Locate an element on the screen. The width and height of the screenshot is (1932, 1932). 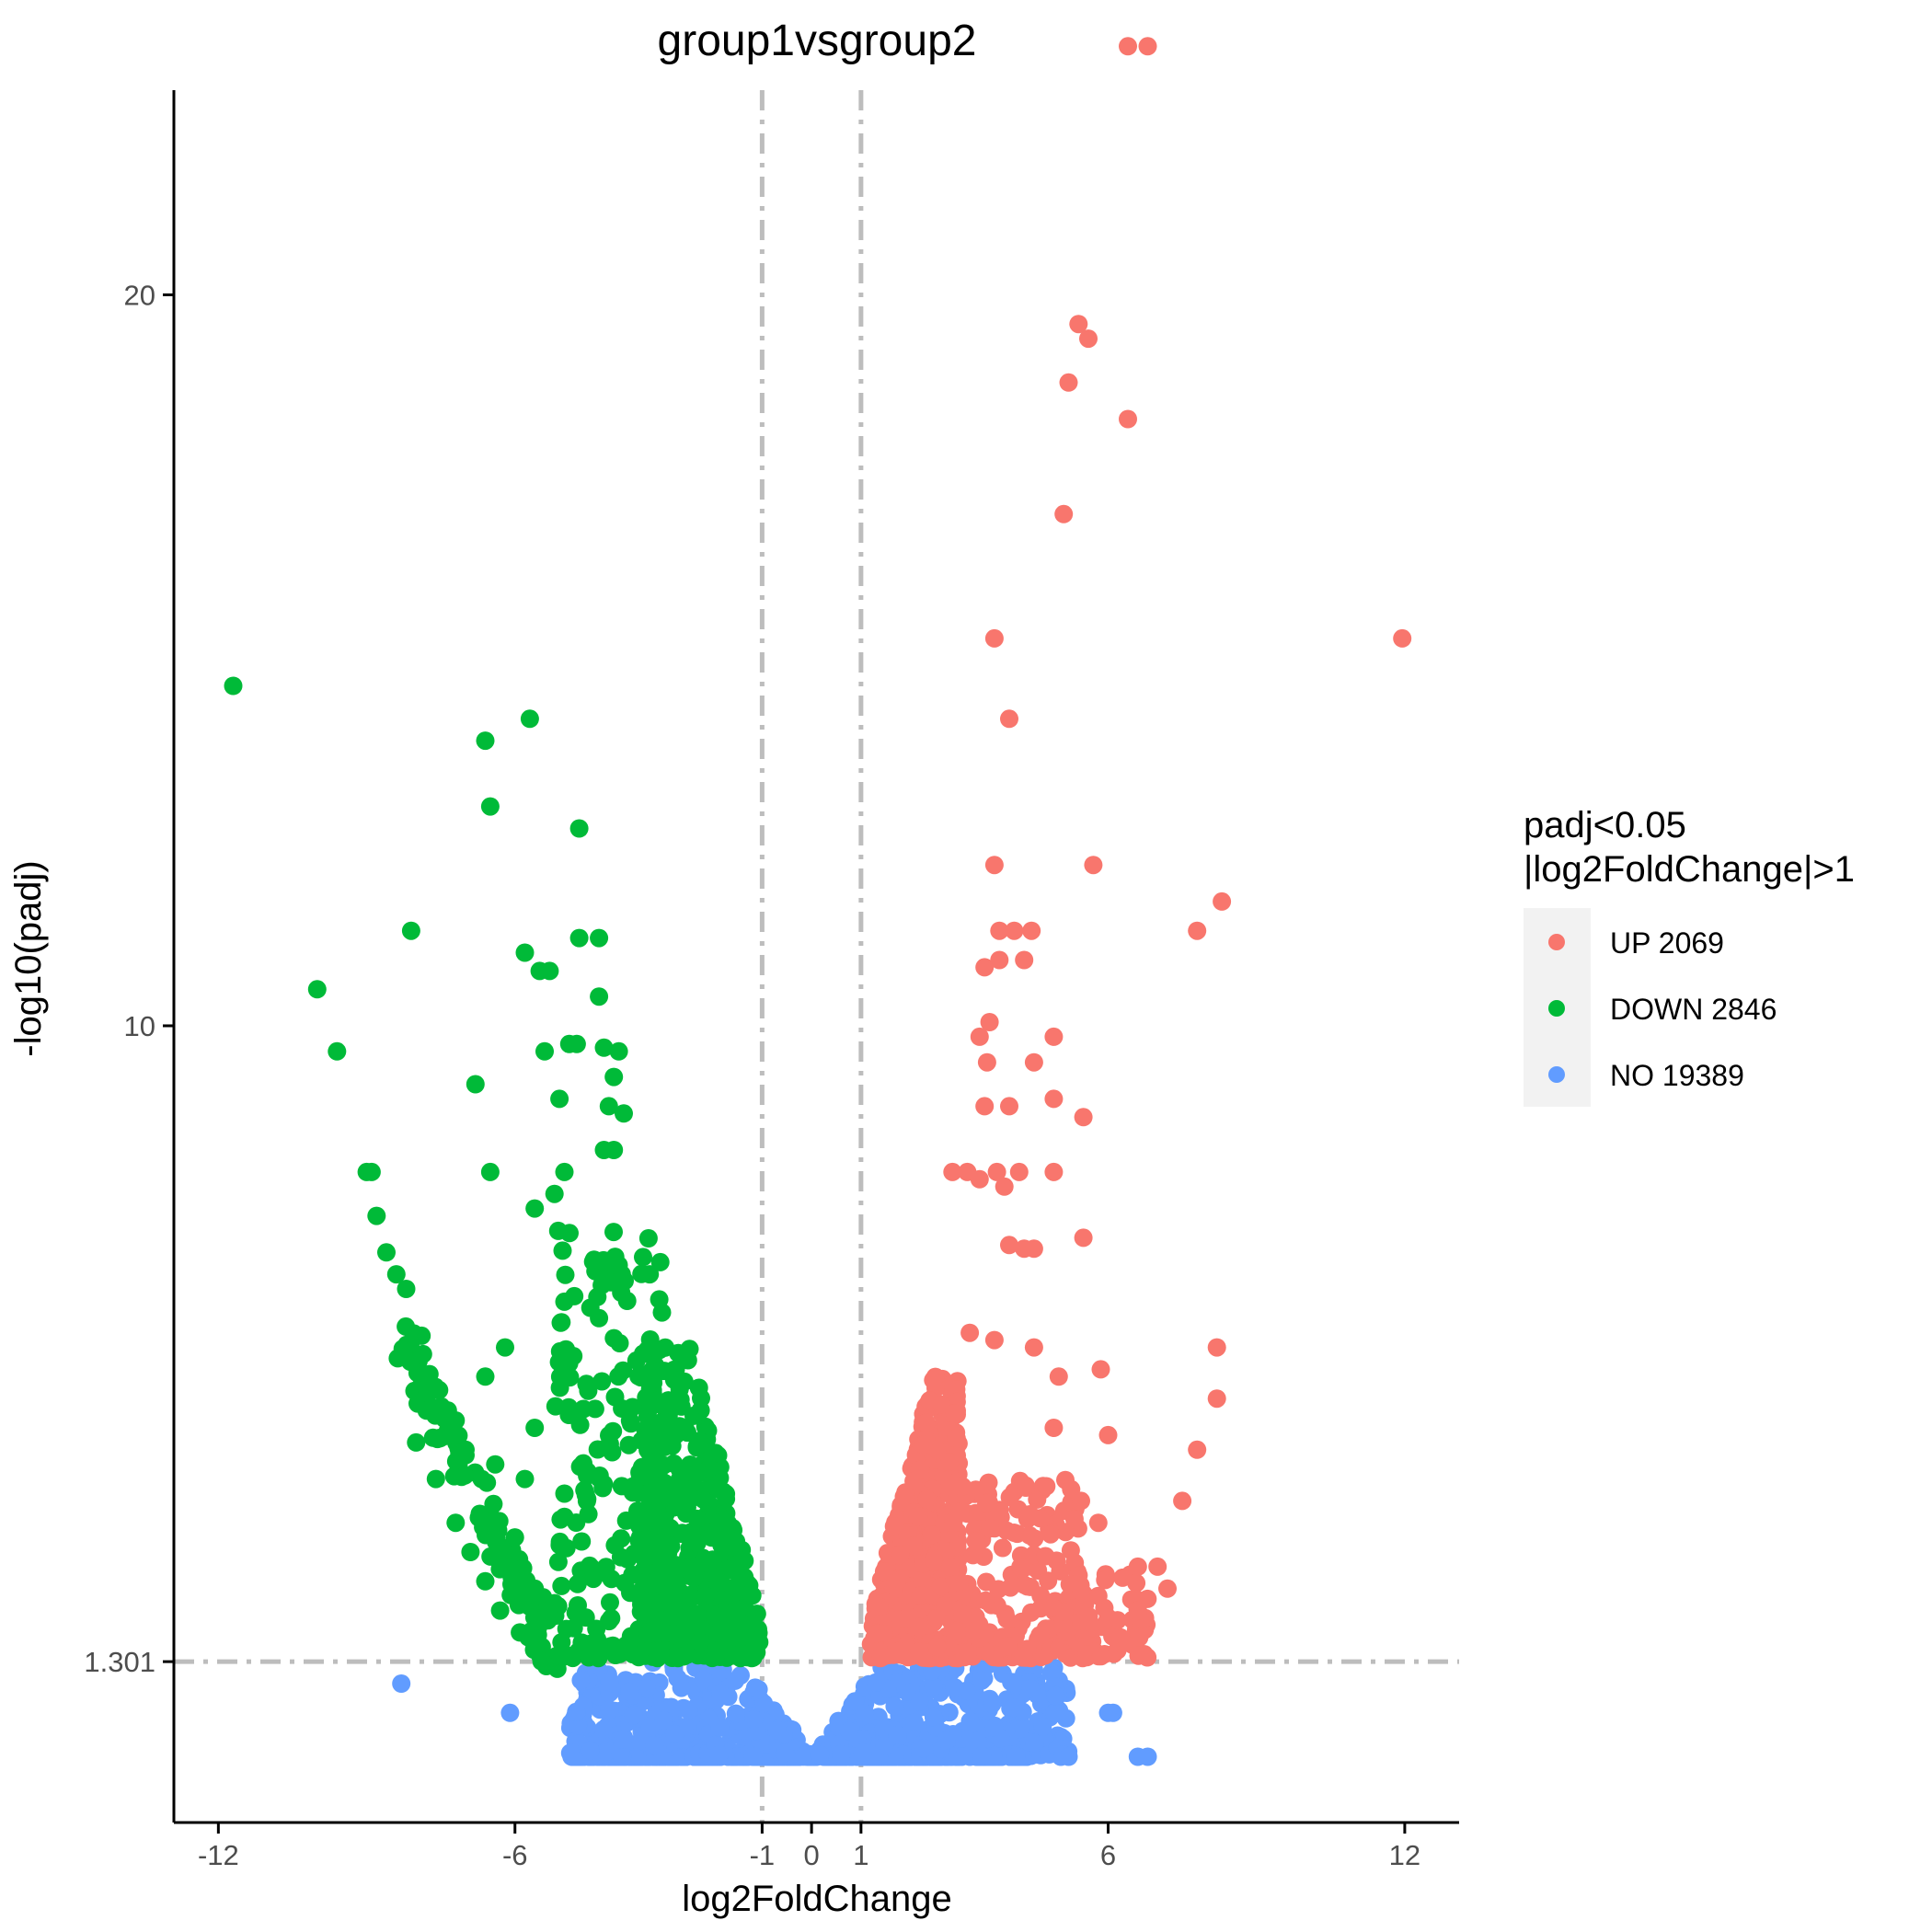
x-axis-label: log2FoldChange is located at coordinates (817, 1899).